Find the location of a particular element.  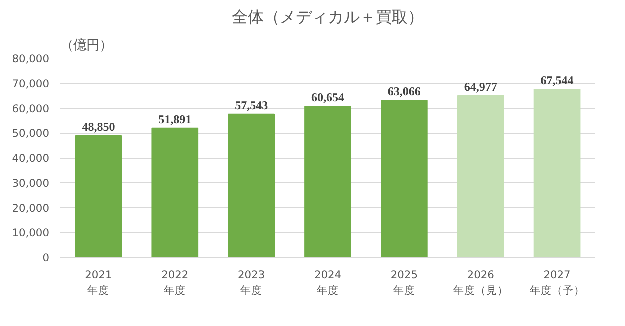

data-label: 51,891 is located at coordinates (175, 119).